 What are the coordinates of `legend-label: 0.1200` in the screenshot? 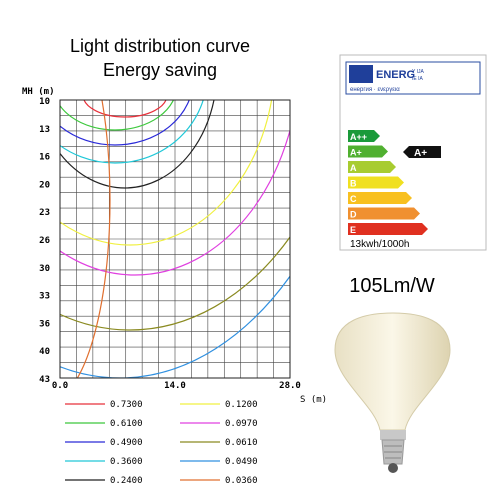 It's located at (241, 405).